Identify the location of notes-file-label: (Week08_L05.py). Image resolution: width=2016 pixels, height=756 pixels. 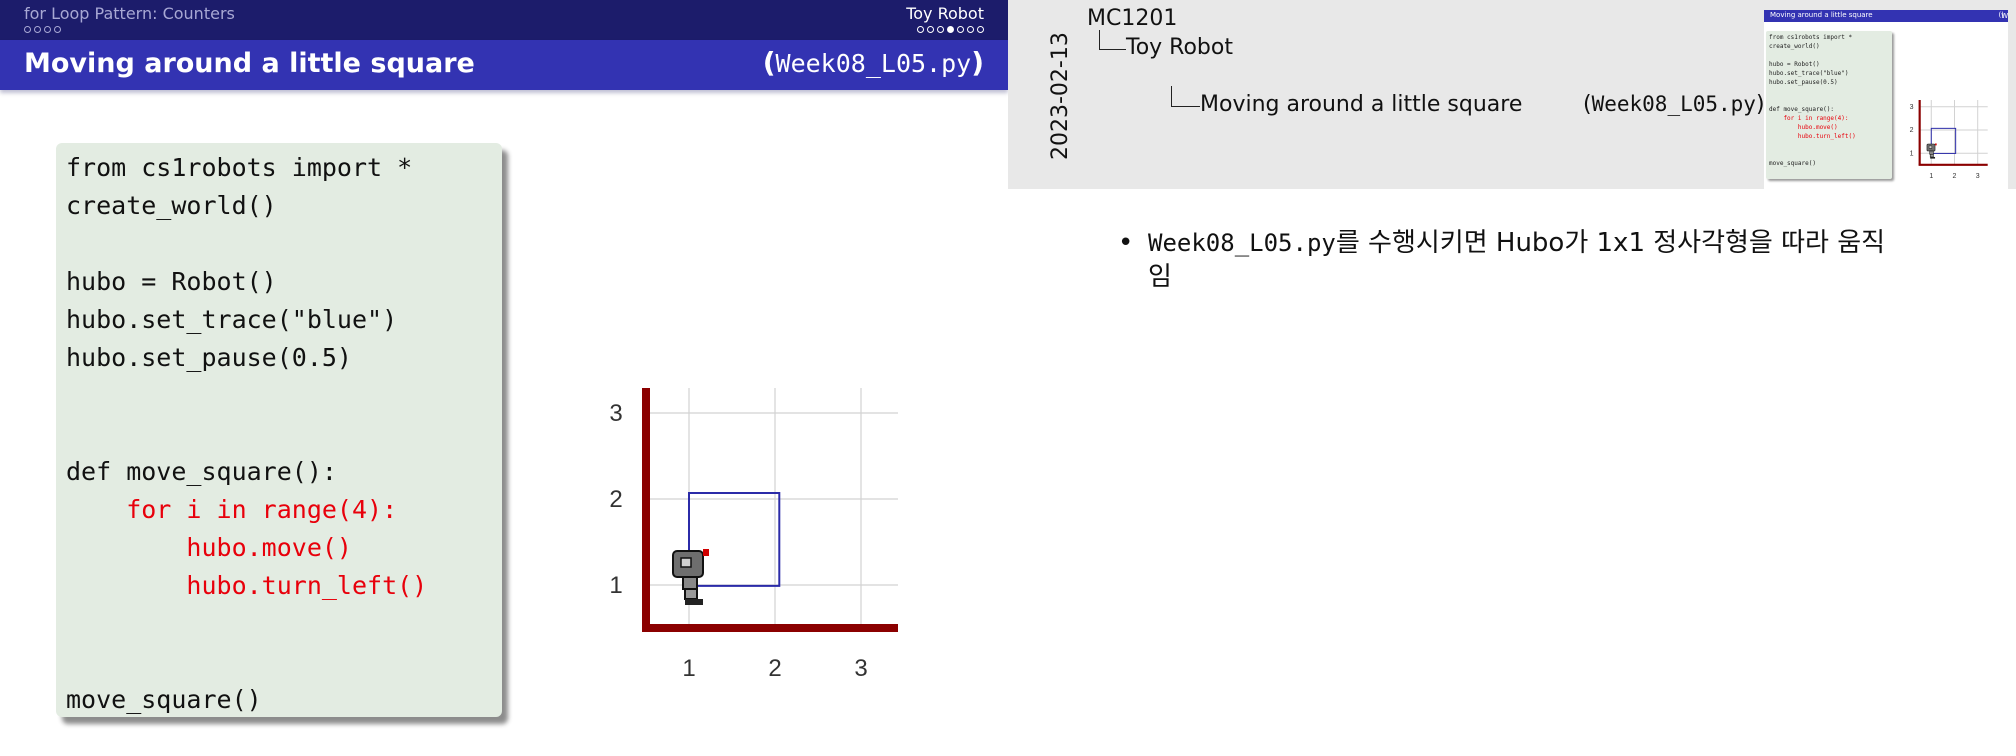
(1674, 104).